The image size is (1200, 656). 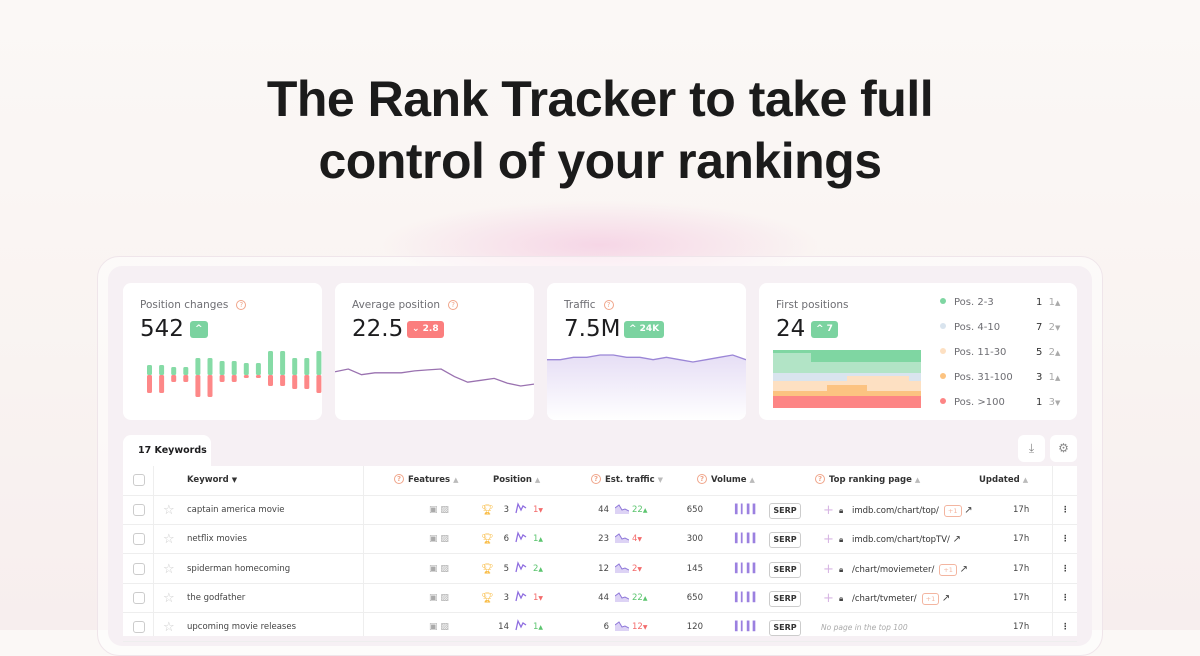 What do you see at coordinates (153, 551) in the screenshot?
I see `divider` at bounding box center [153, 551].